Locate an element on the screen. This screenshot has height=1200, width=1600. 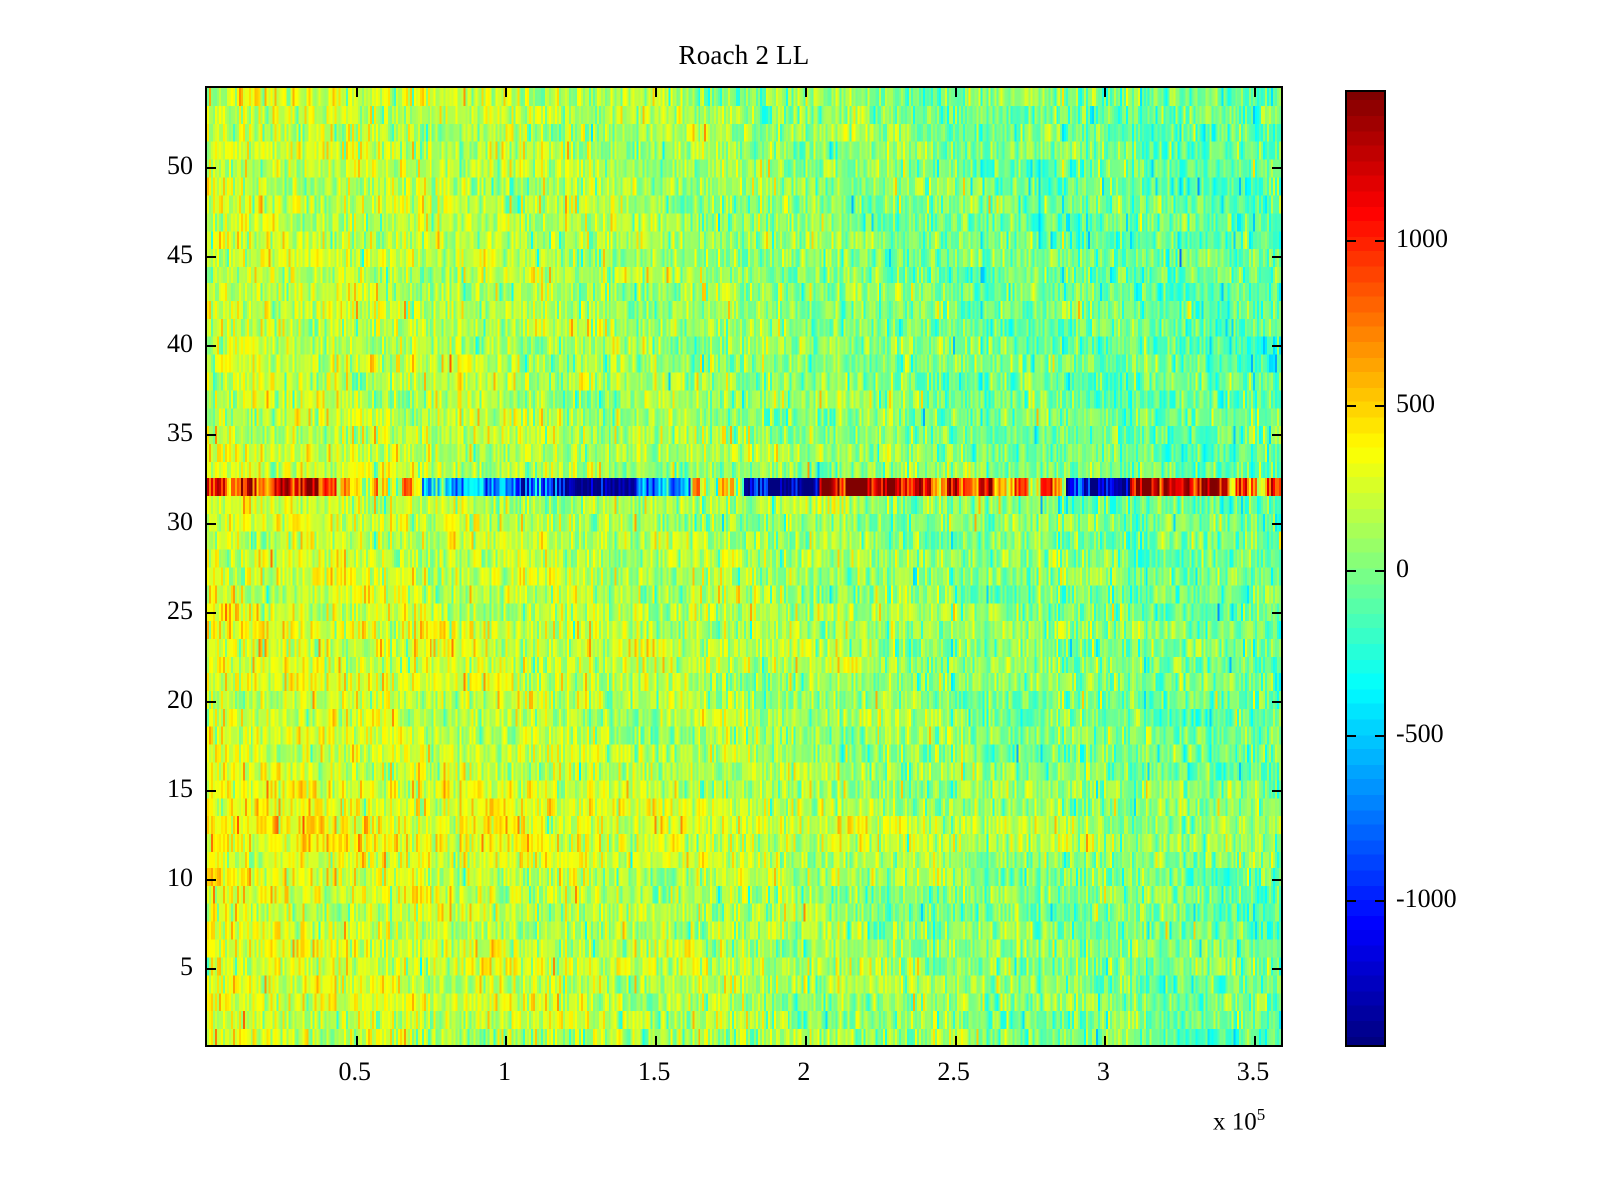
y-tick-label: 25 is located at coordinates (180, 610).